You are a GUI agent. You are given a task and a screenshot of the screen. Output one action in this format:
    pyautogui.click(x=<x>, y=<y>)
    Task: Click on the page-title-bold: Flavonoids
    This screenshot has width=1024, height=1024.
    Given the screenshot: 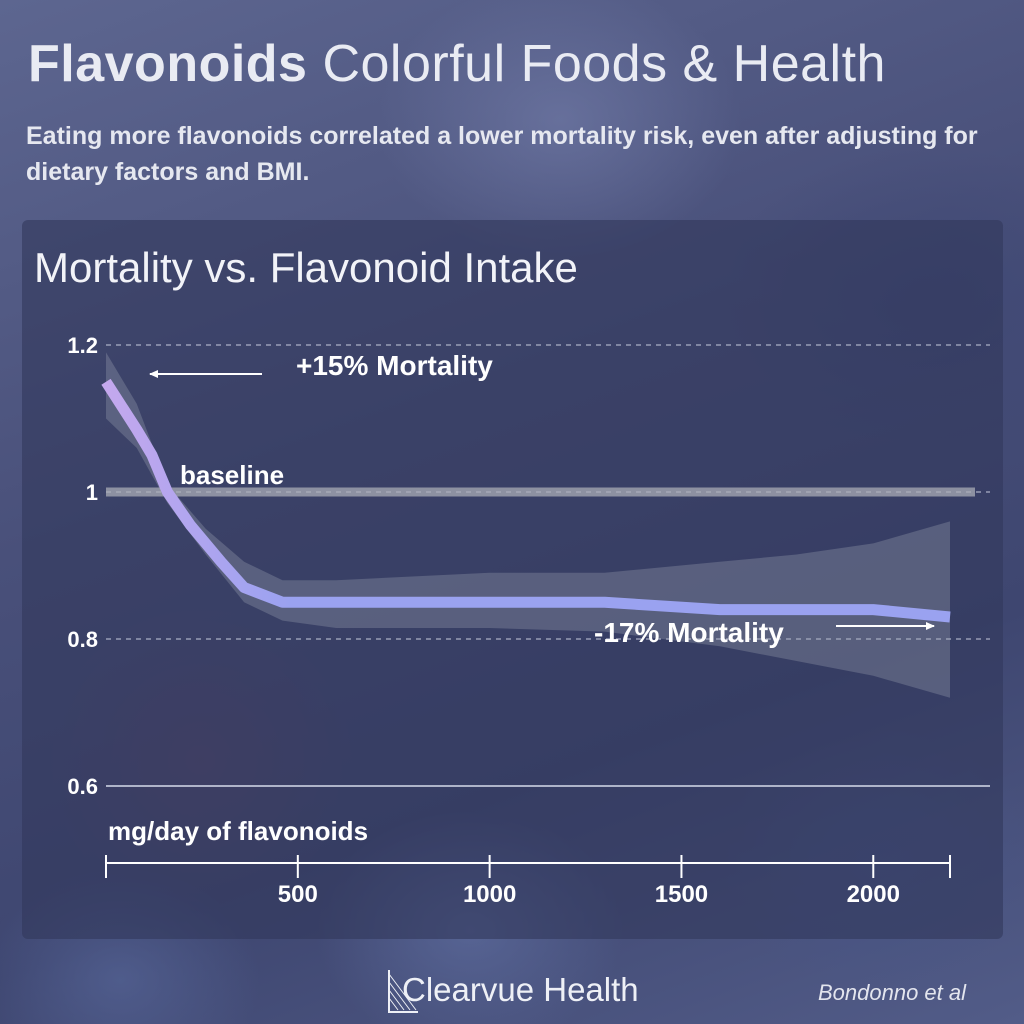 What is the action you would take?
    pyautogui.click(x=168, y=64)
    